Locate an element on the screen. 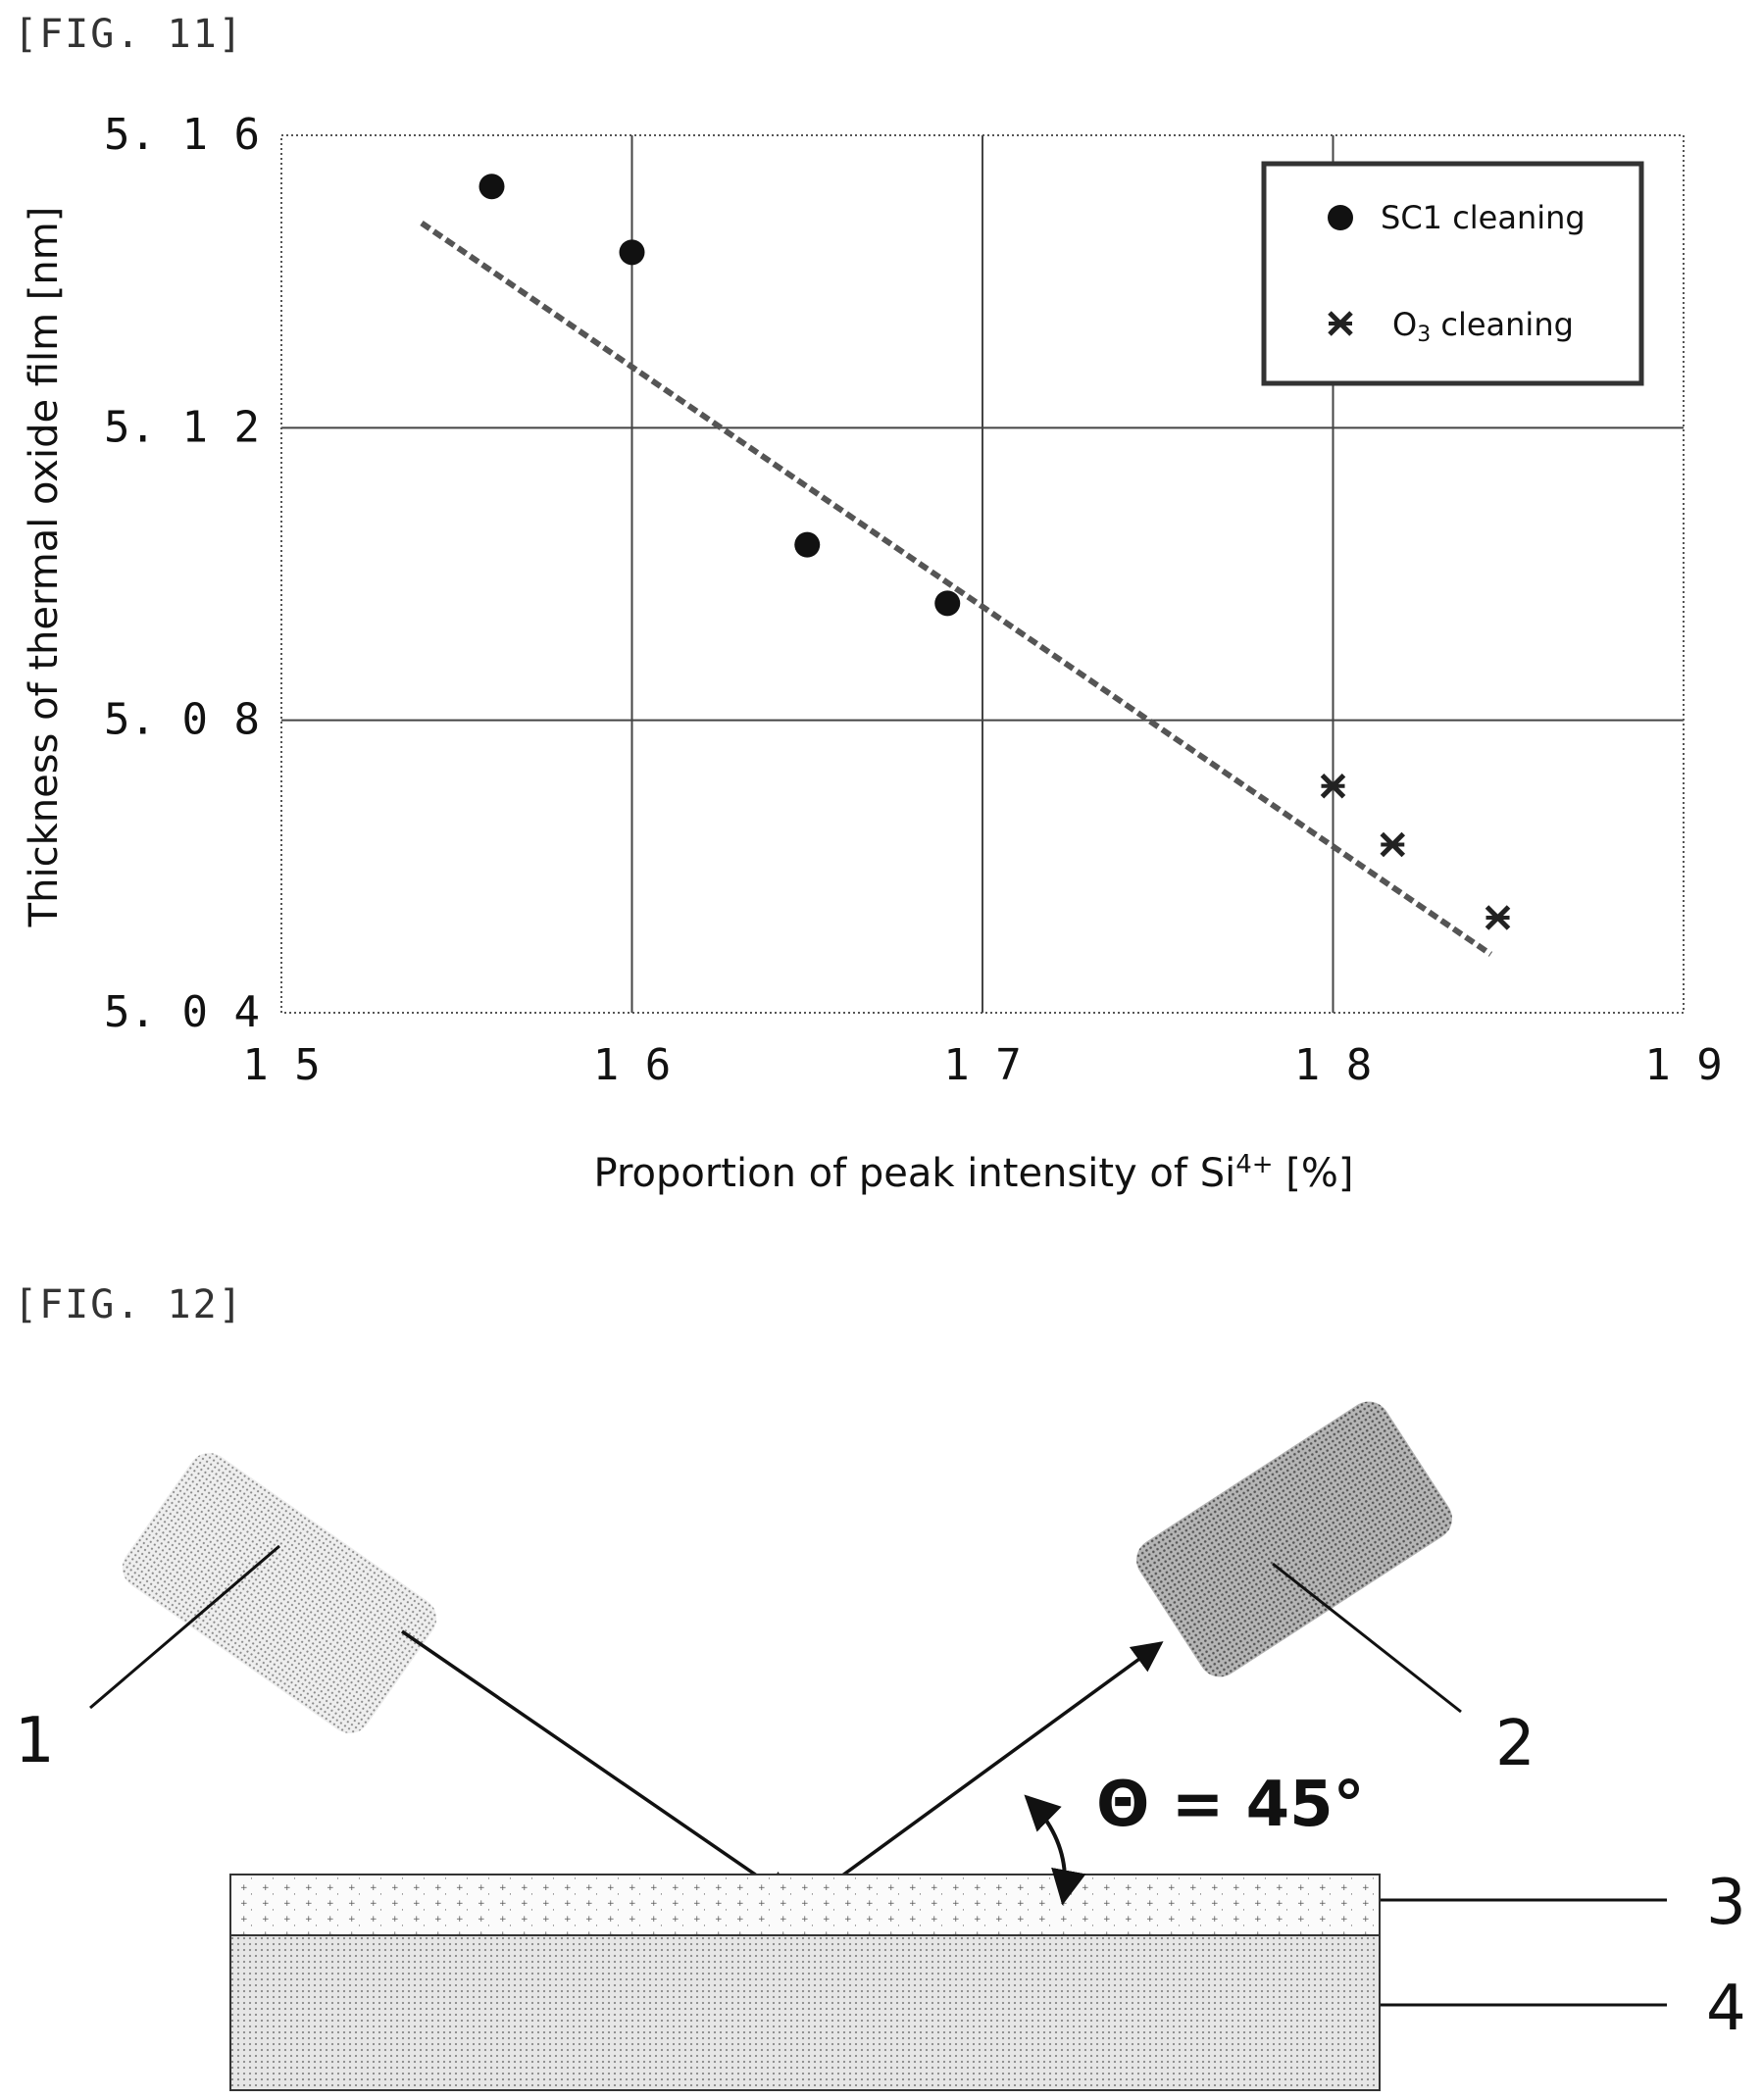 This screenshot has width=1762, height=2100. label-3: 3 is located at coordinates (1726, 1903).